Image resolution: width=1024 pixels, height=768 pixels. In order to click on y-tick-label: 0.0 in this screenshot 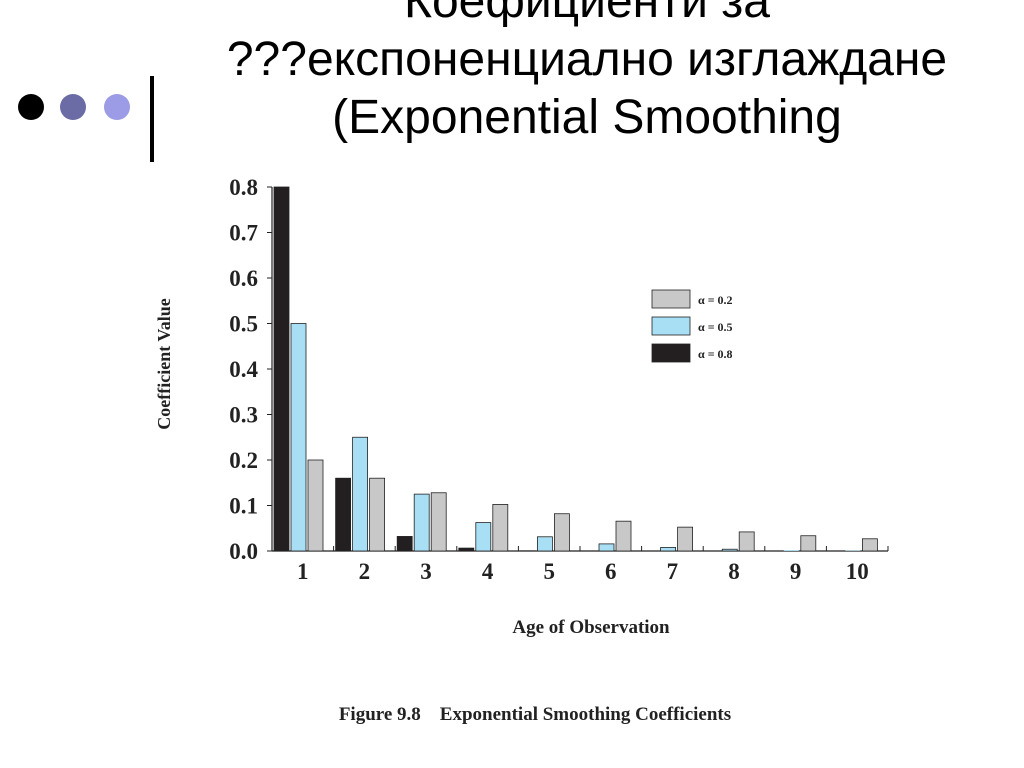, I will do `click(243, 551)`.